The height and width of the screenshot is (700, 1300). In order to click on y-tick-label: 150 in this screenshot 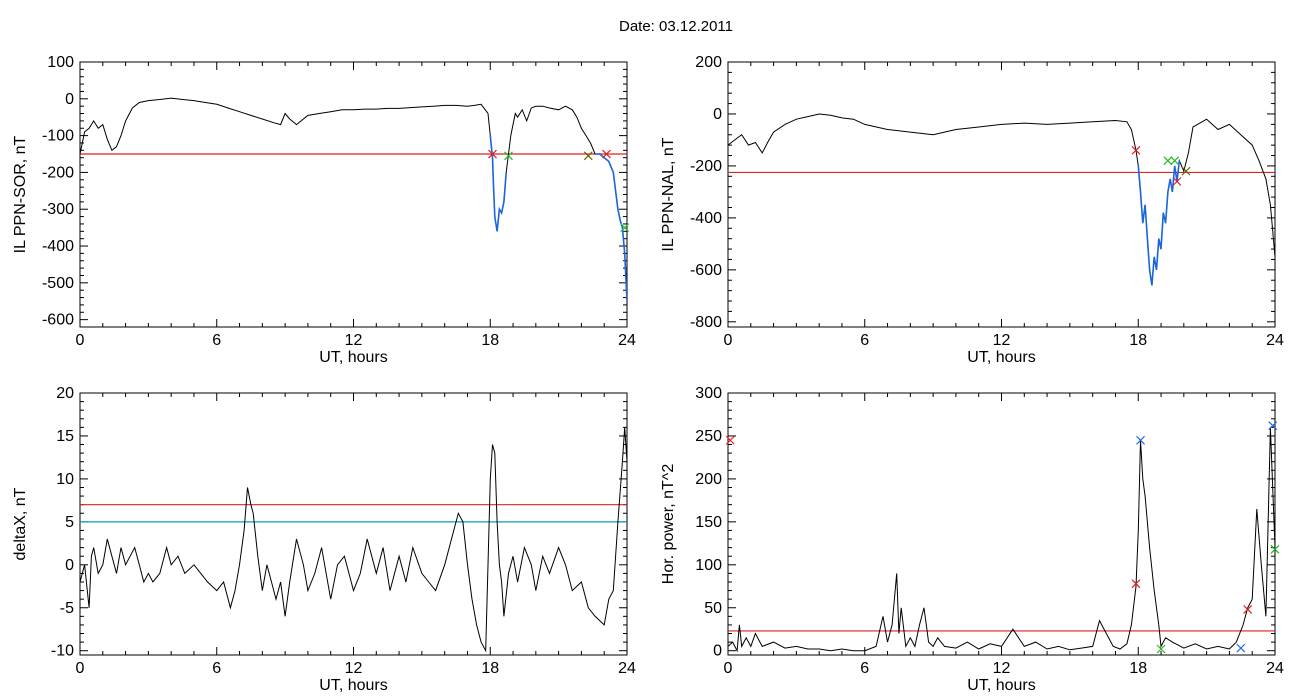, I will do `click(708, 522)`.